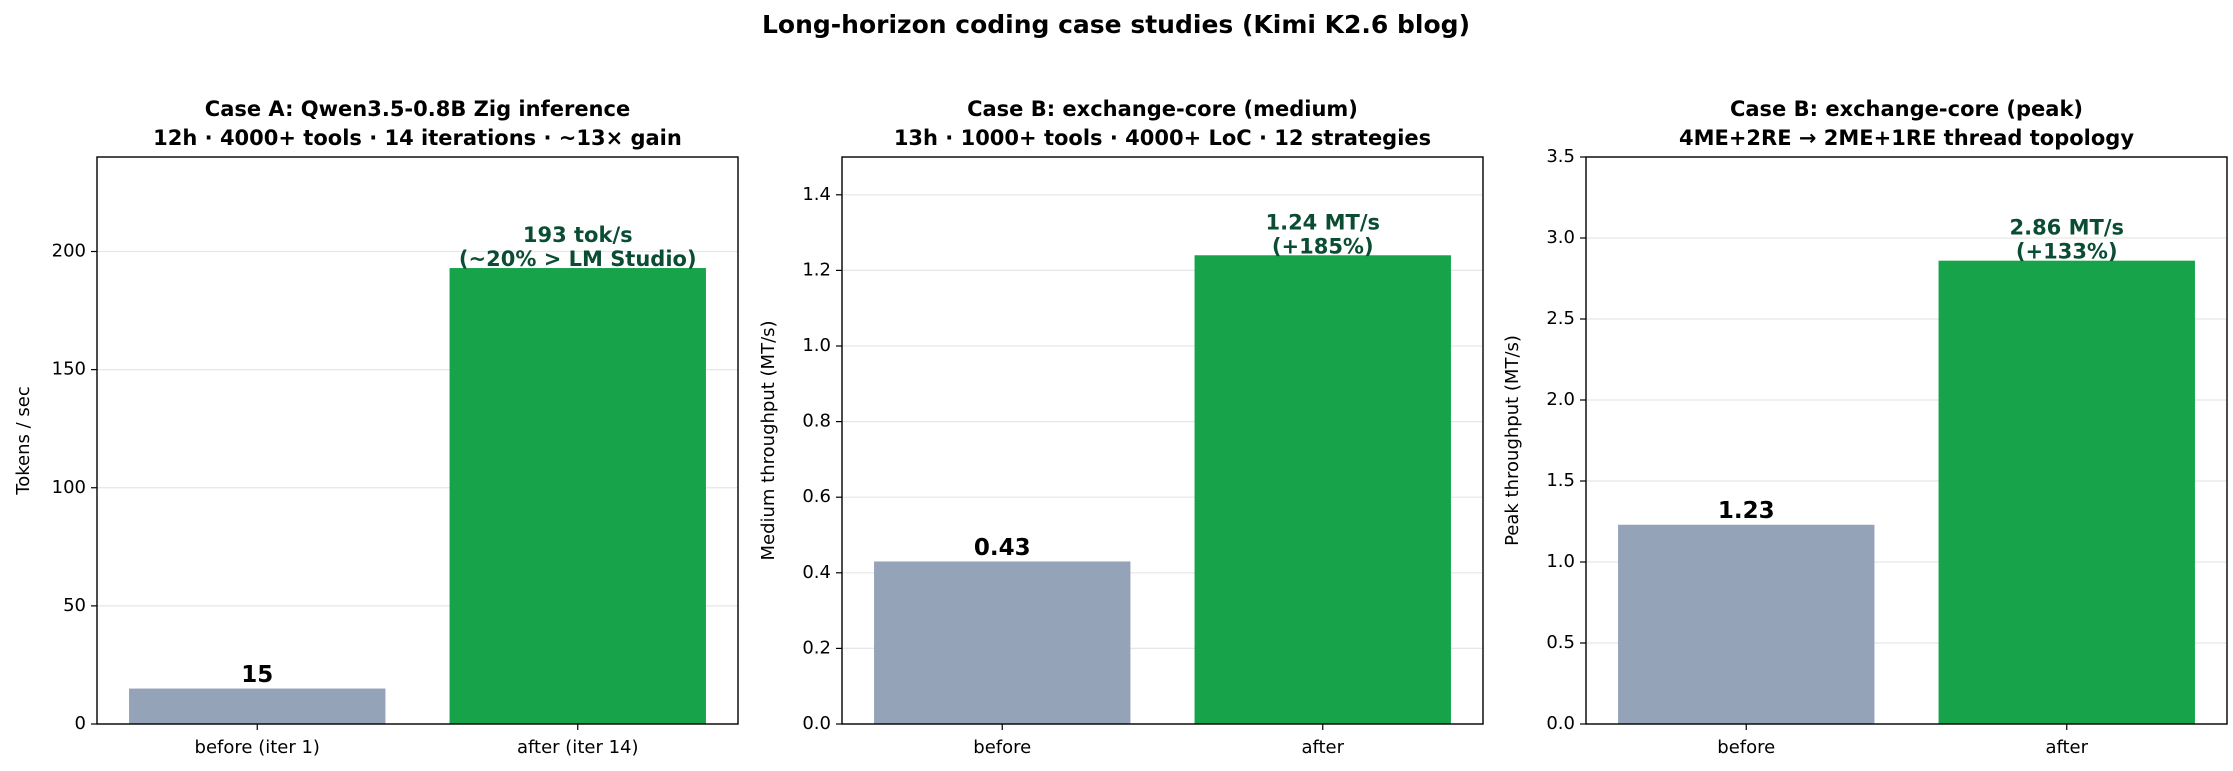 The height and width of the screenshot is (771, 2233). What do you see at coordinates (69, 251) in the screenshot?
I see `y-tick-label: 200` at bounding box center [69, 251].